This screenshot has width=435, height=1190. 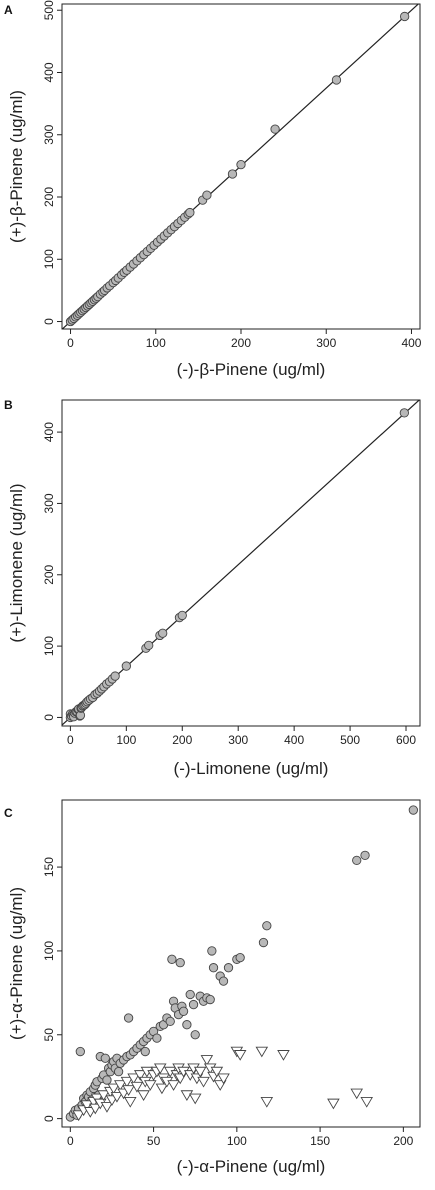 I want to click on panel-b-x-tick-label: 400, so click(x=294, y=740).